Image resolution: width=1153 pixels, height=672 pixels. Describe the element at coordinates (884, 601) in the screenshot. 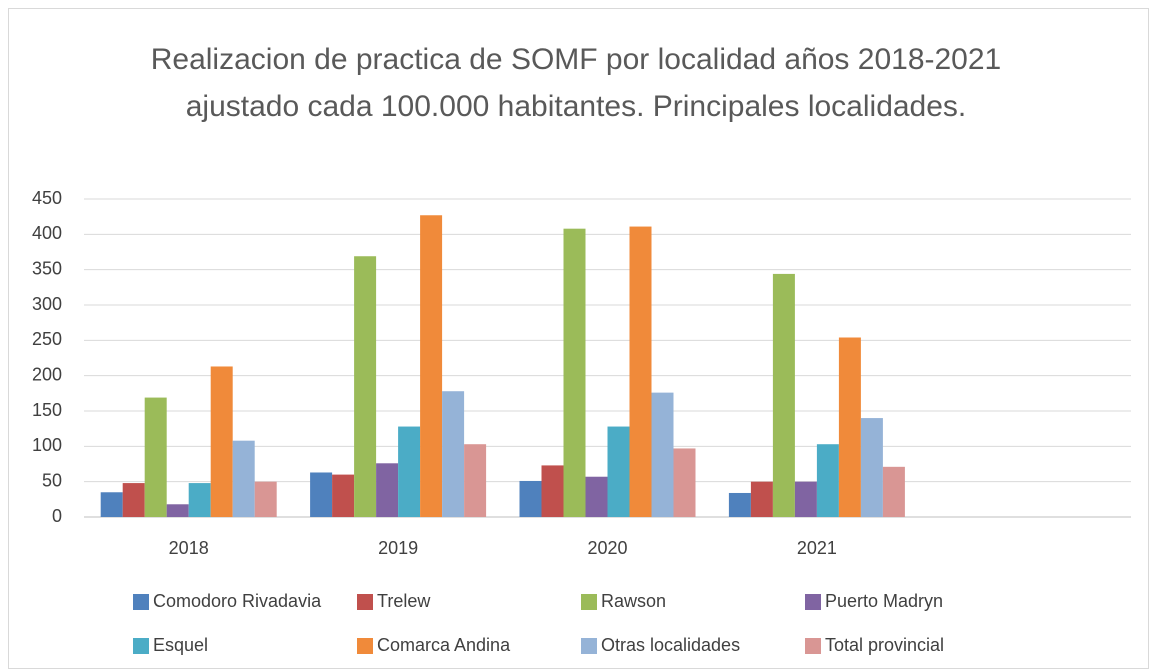

I see `legend-label: Puerto Madryn` at that location.